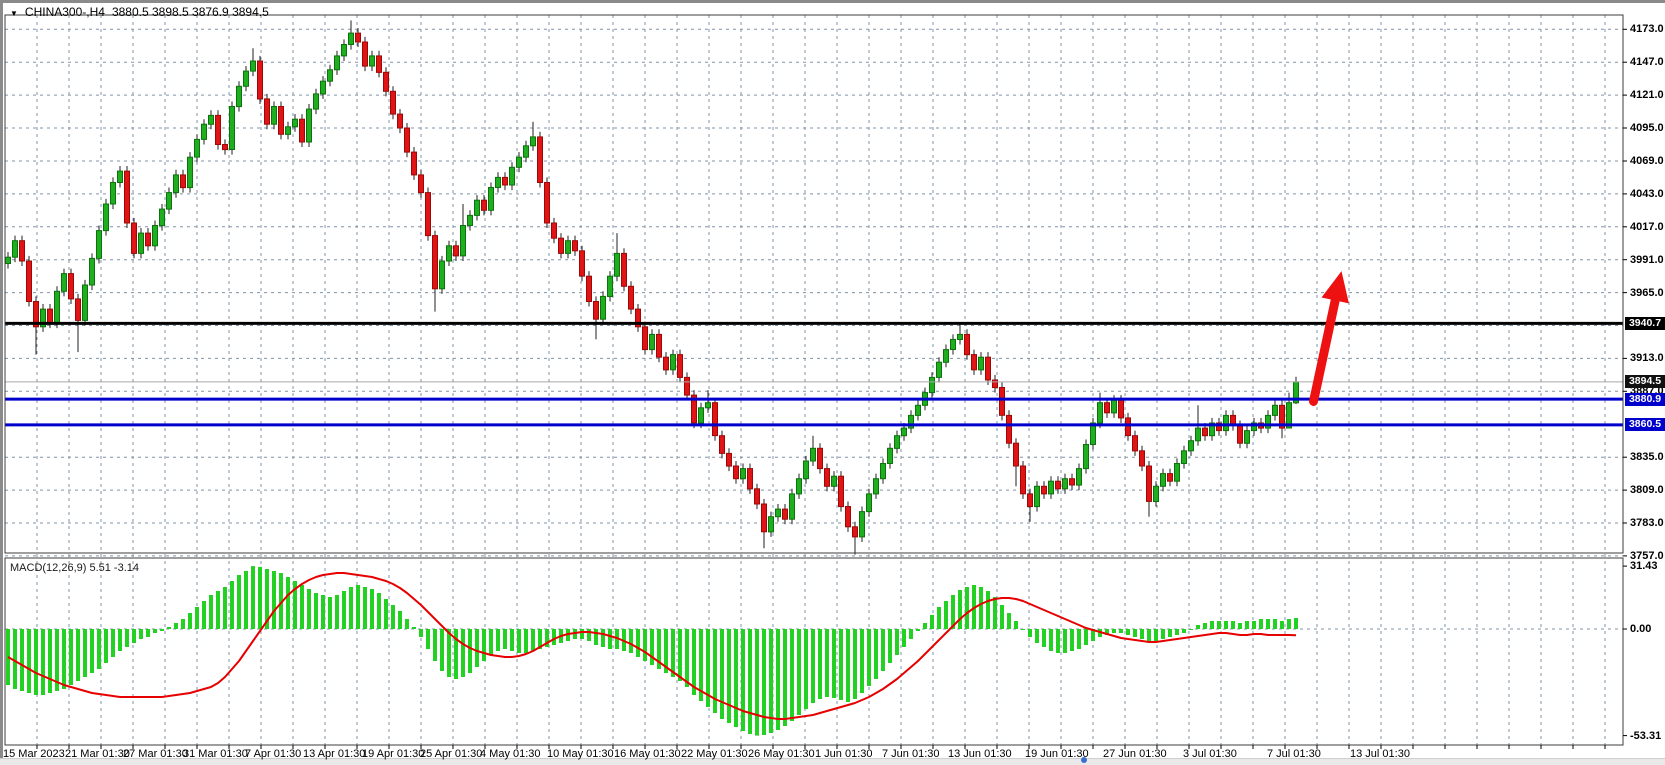 This screenshot has width=1665, height=765. I want to click on price-axis-label: 3913.0, so click(1647, 358).